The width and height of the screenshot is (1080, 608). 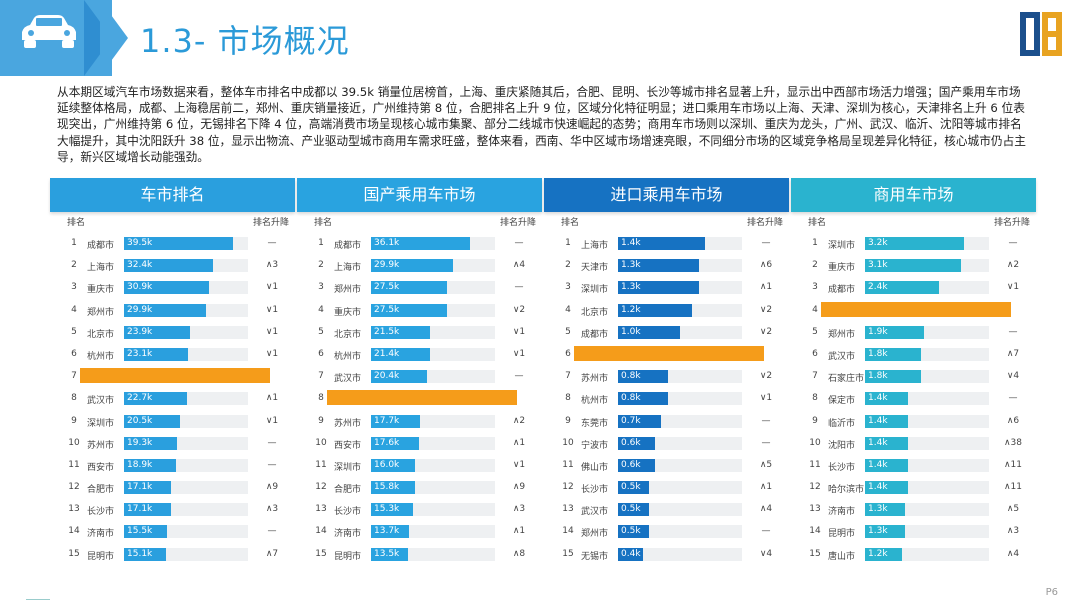 What do you see at coordinates (927, 554) in the screenshot?
I see `bar-track: 1.2k` at bounding box center [927, 554].